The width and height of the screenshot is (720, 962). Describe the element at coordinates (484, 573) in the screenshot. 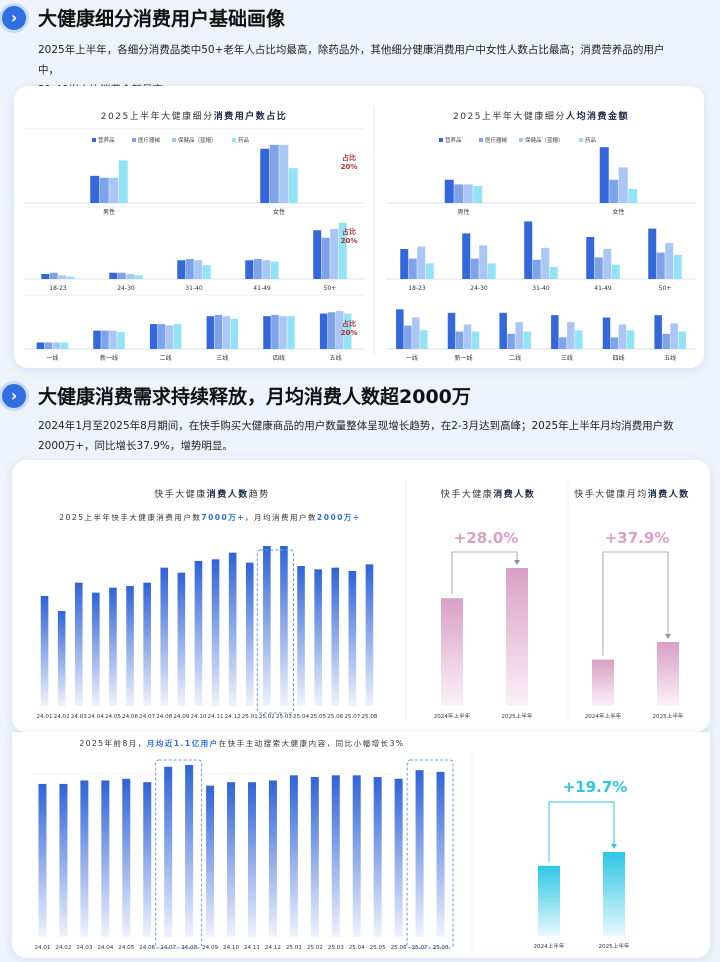

I see `growth-connector` at that location.